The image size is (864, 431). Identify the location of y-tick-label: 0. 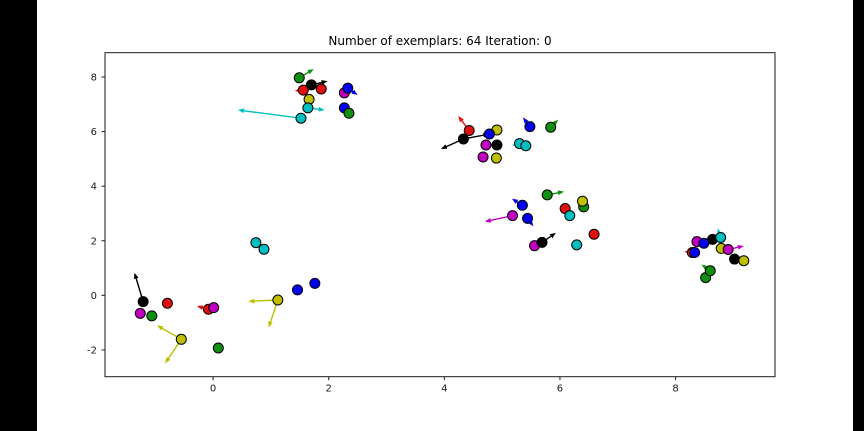
(94, 296).